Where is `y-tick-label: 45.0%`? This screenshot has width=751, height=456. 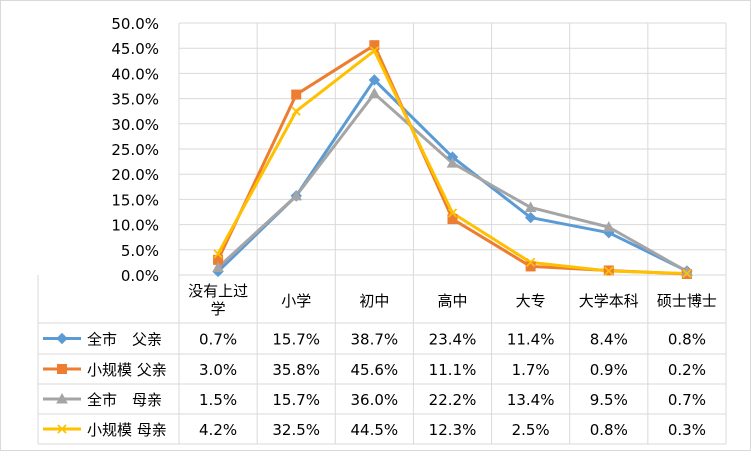
y-tick-label: 45.0% is located at coordinates (135, 49).